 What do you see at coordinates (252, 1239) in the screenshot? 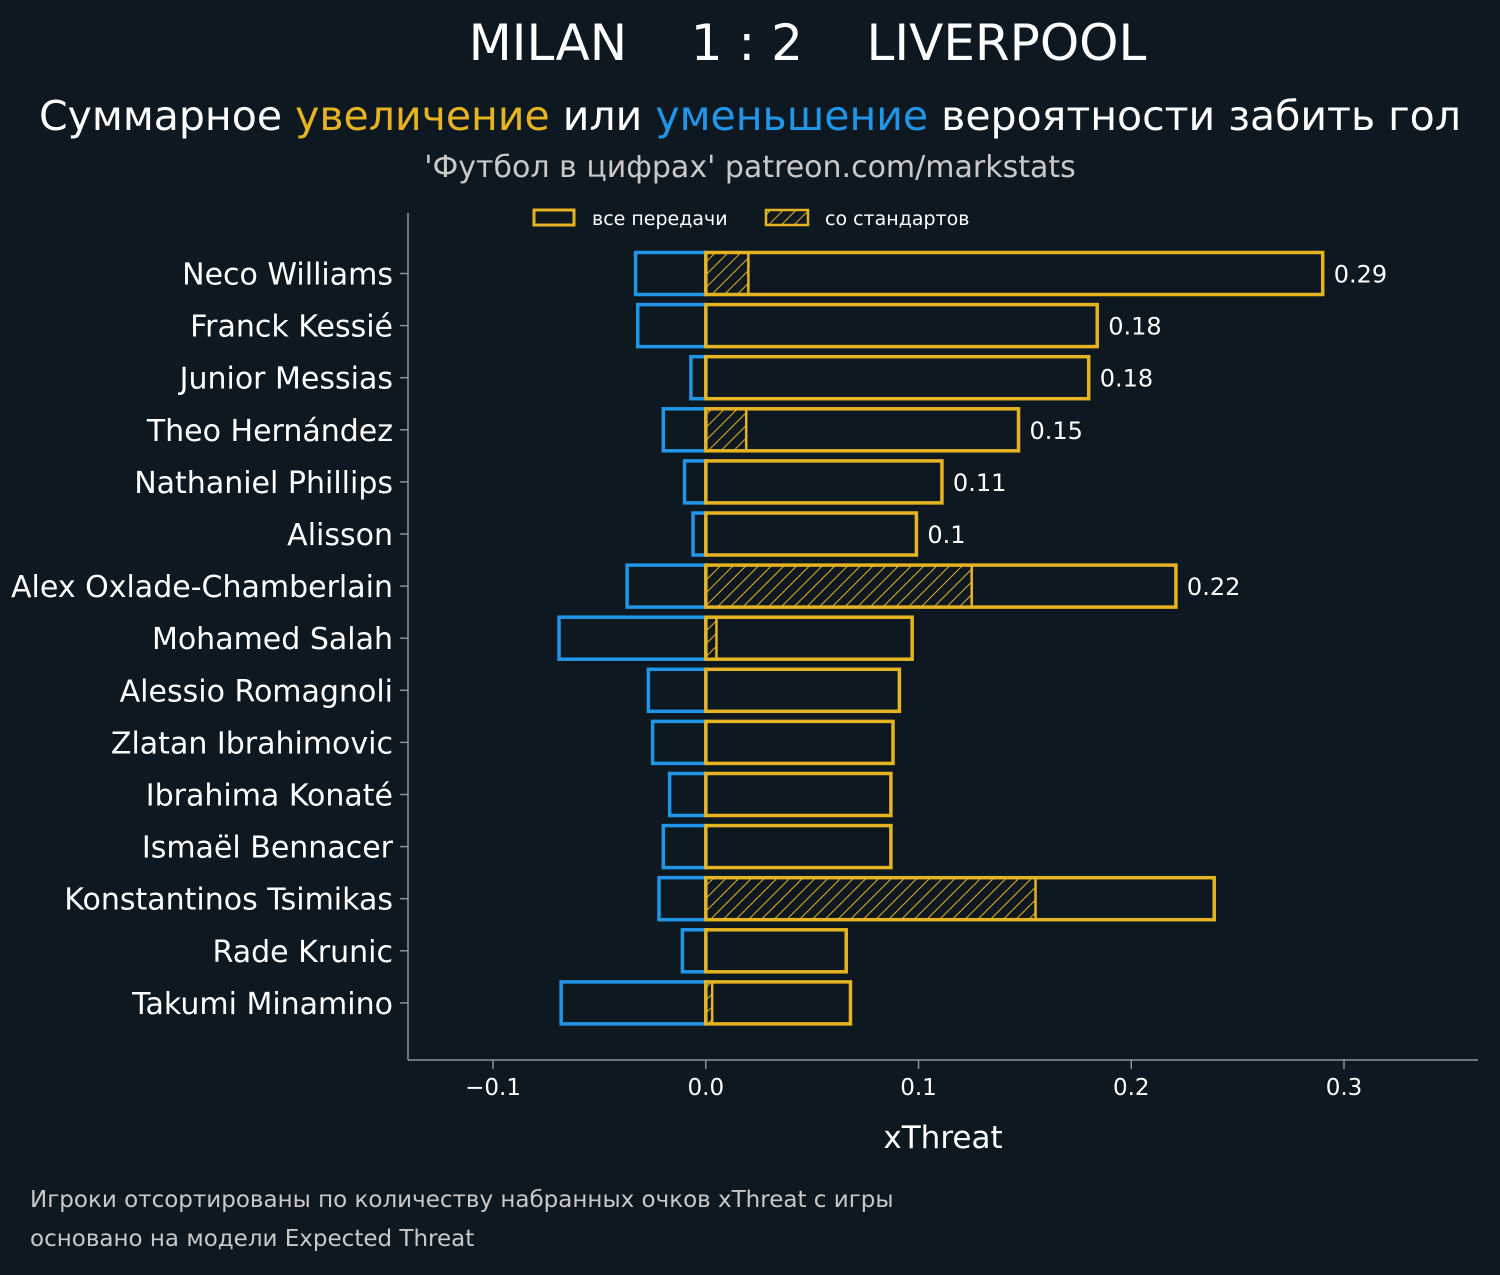
I see `footnote-model: основано на модели Expected Threat` at bounding box center [252, 1239].